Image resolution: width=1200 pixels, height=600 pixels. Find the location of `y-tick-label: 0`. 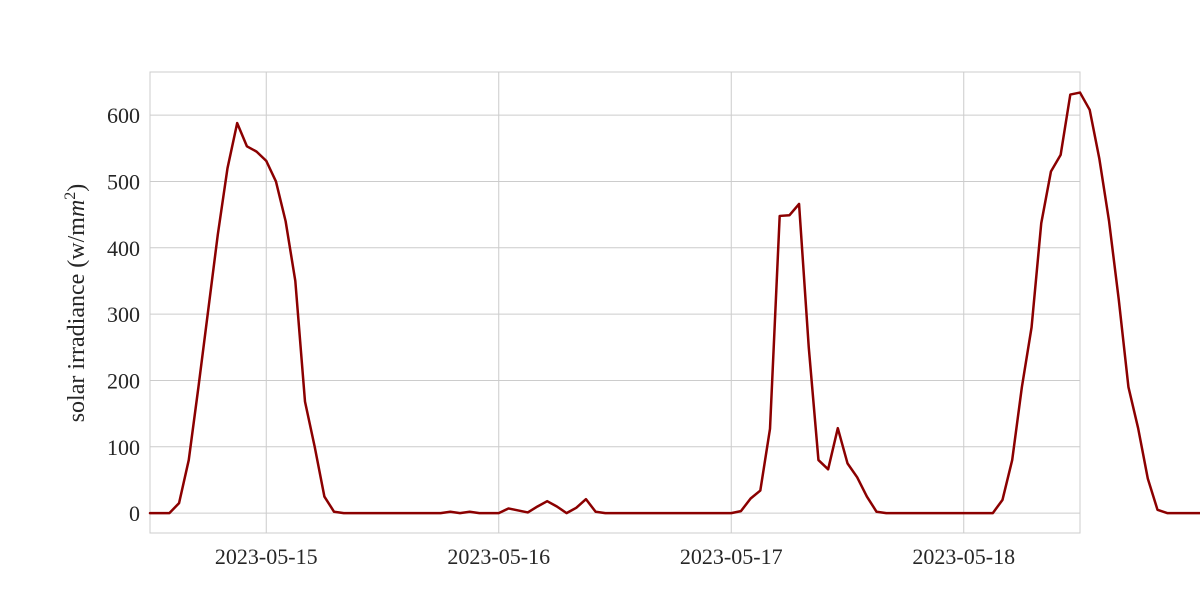

y-tick-label: 0 is located at coordinates (134, 513).